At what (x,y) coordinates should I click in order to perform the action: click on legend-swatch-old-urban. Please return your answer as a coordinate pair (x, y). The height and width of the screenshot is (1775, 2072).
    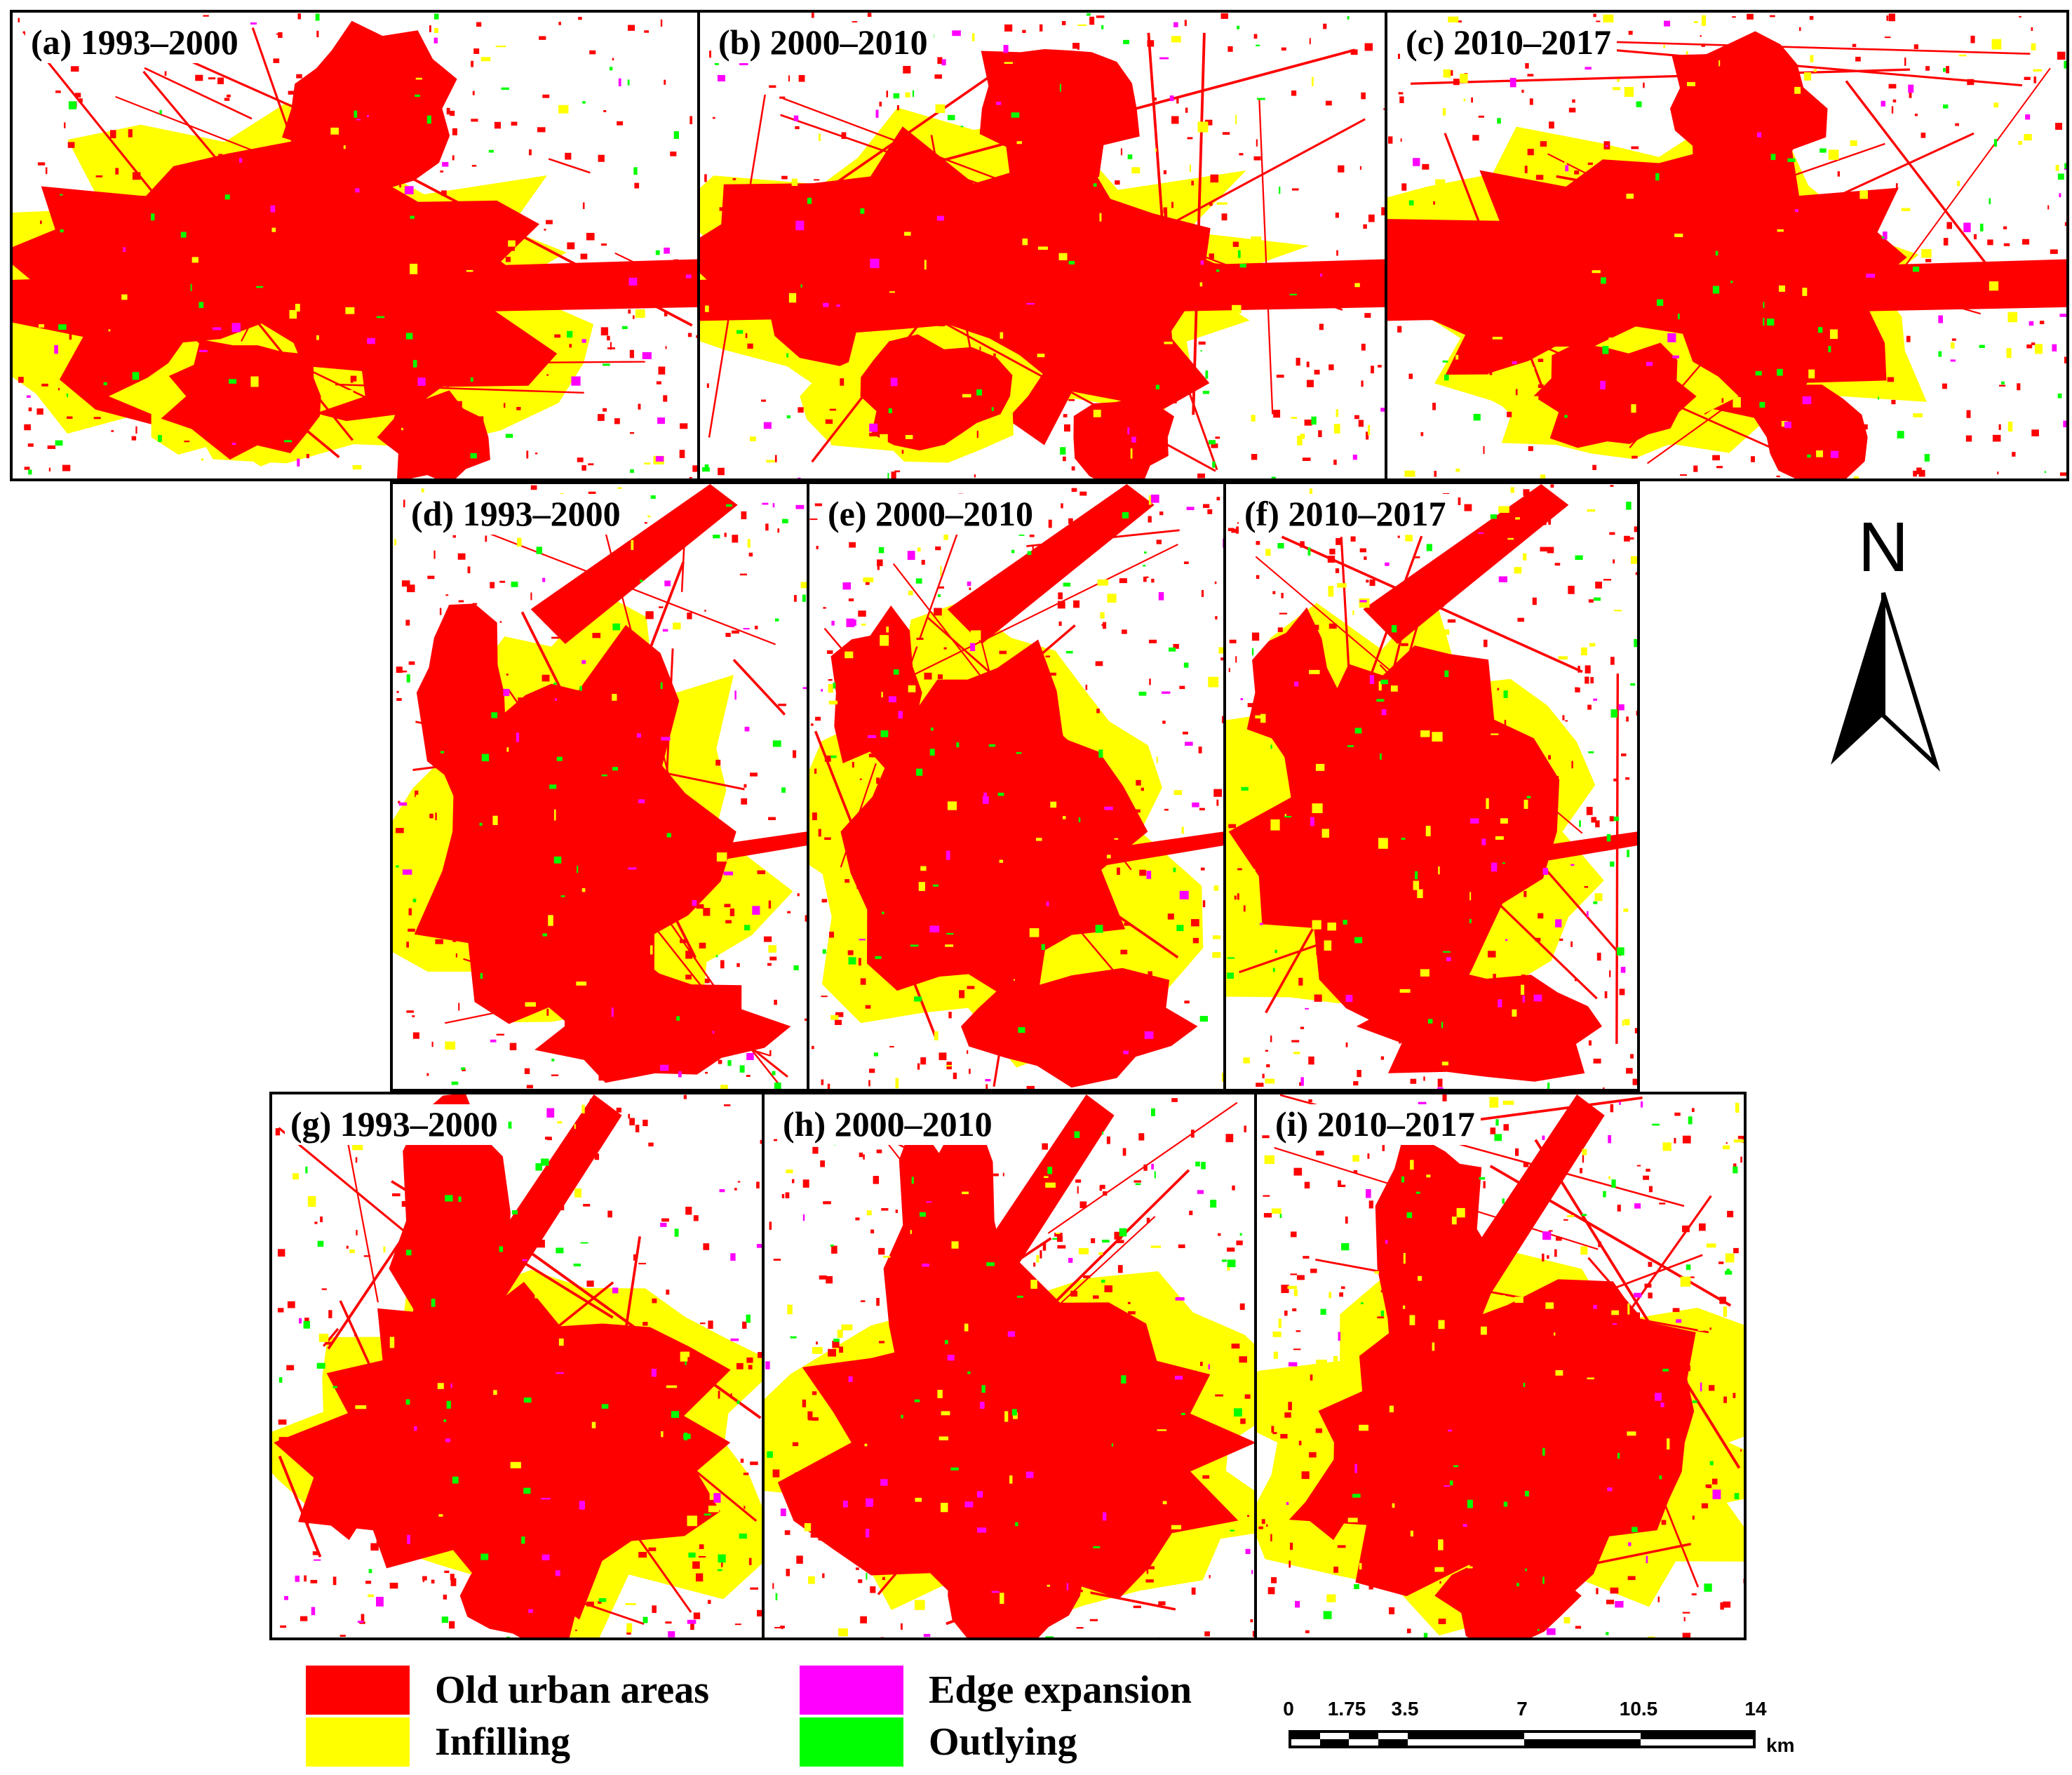
    Looking at the image, I should click on (358, 1690).